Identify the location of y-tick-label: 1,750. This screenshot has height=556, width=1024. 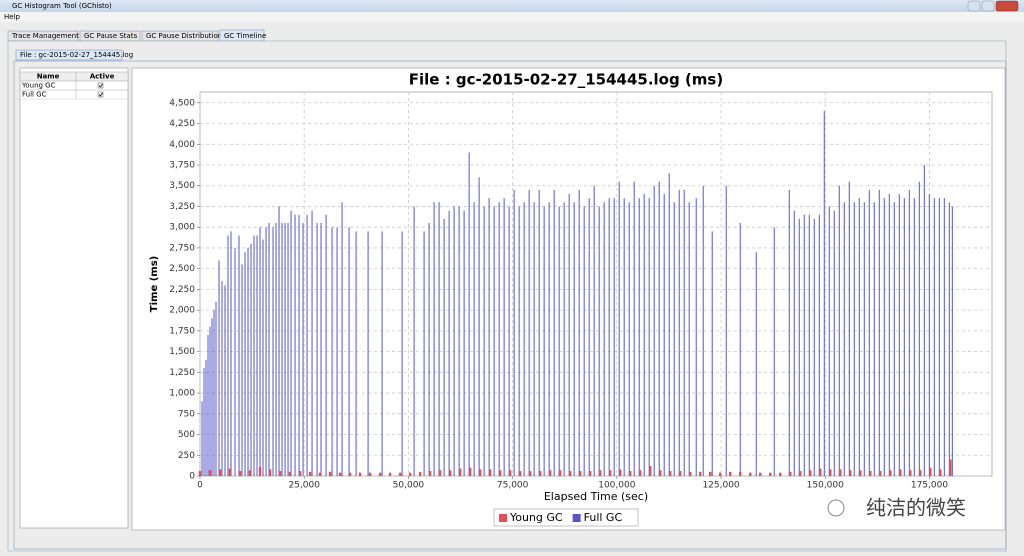
(182, 331).